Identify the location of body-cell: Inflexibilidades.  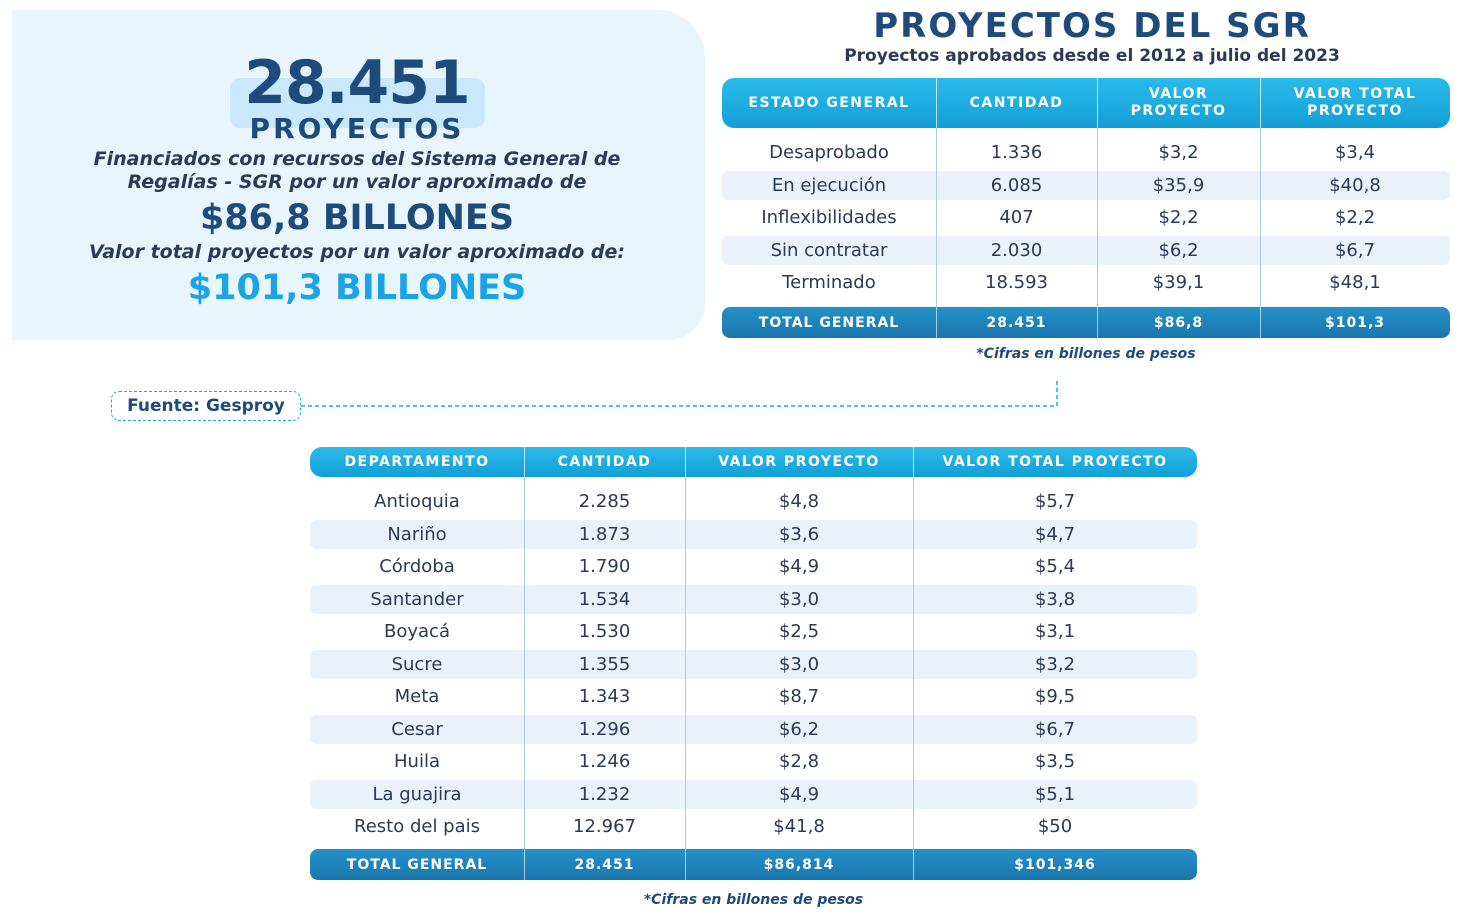
(829, 218).